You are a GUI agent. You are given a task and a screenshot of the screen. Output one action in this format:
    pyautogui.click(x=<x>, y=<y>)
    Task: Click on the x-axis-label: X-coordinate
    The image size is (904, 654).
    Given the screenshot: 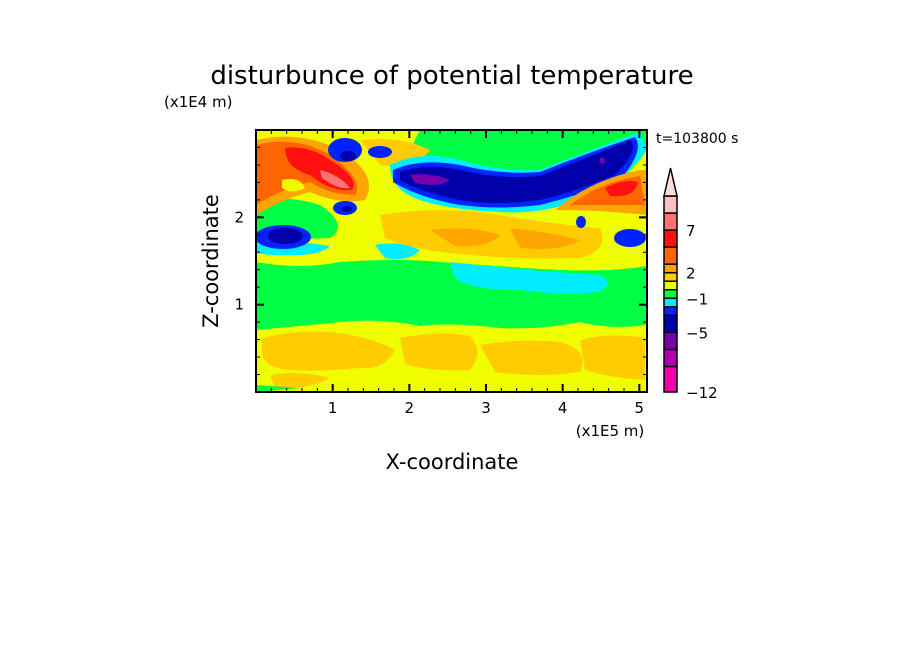 What is the action you would take?
    pyautogui.click(x=452, y=462)
    